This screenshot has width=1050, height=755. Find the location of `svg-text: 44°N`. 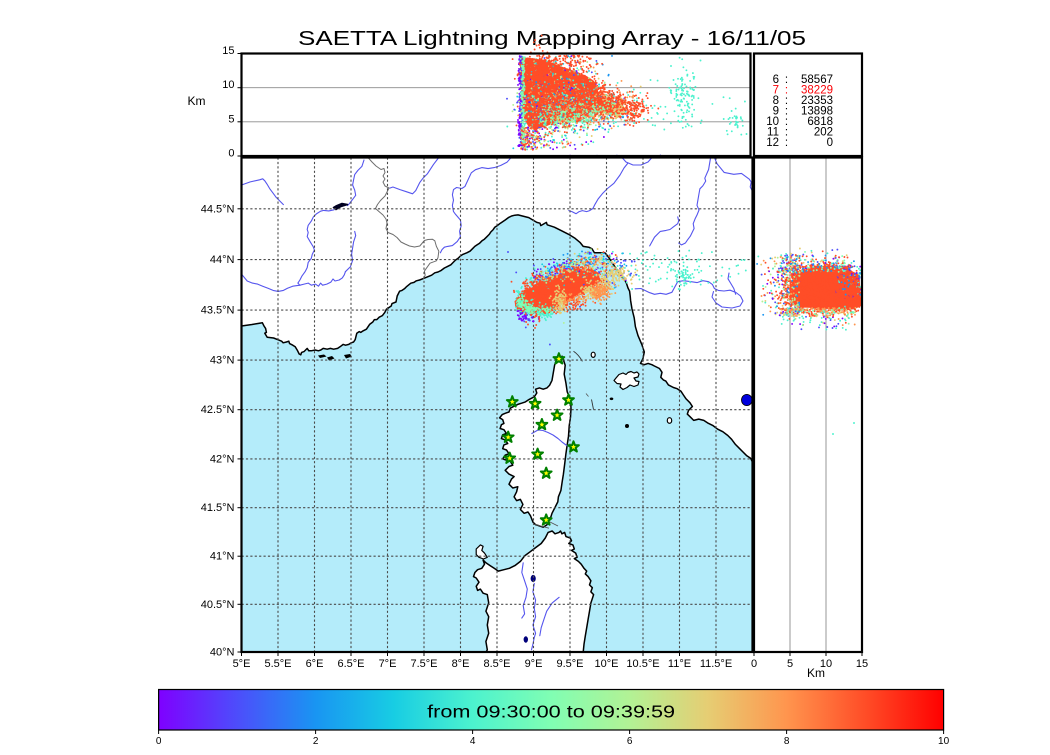

svg-text: 44°N is located at coordinates (222, 260).